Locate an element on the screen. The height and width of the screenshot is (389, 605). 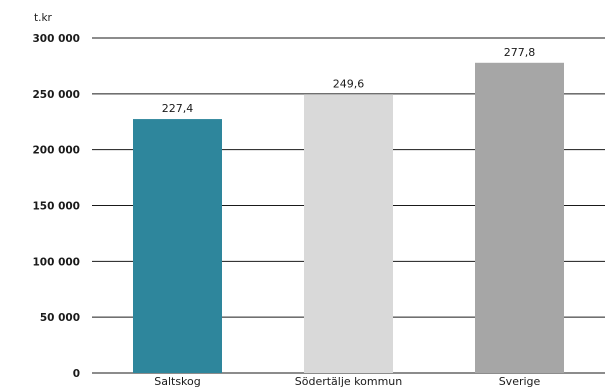
y-tick-label: 300 000 is located at coordinates (57, 39).